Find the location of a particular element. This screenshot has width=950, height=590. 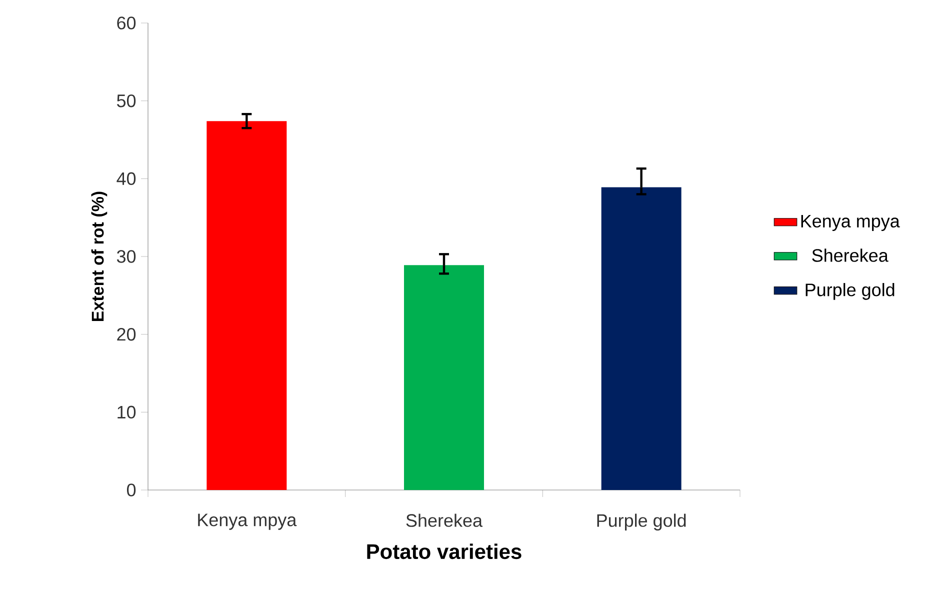

y-tick-label: 60 is located at coordinates (126, 23).